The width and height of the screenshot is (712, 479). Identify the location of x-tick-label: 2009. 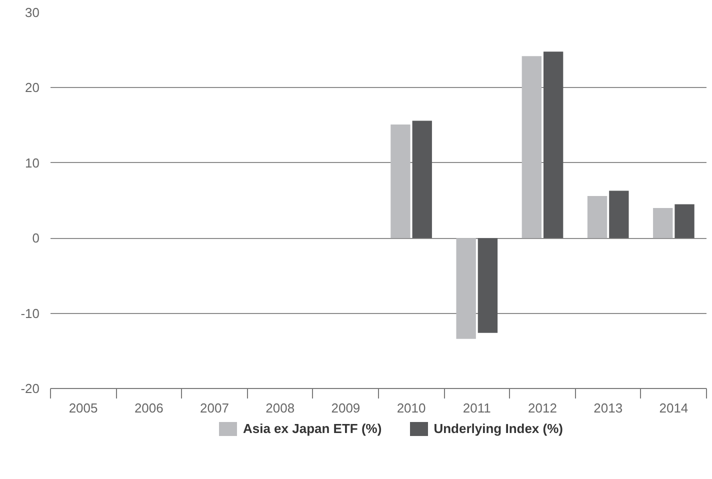
(345, 408).